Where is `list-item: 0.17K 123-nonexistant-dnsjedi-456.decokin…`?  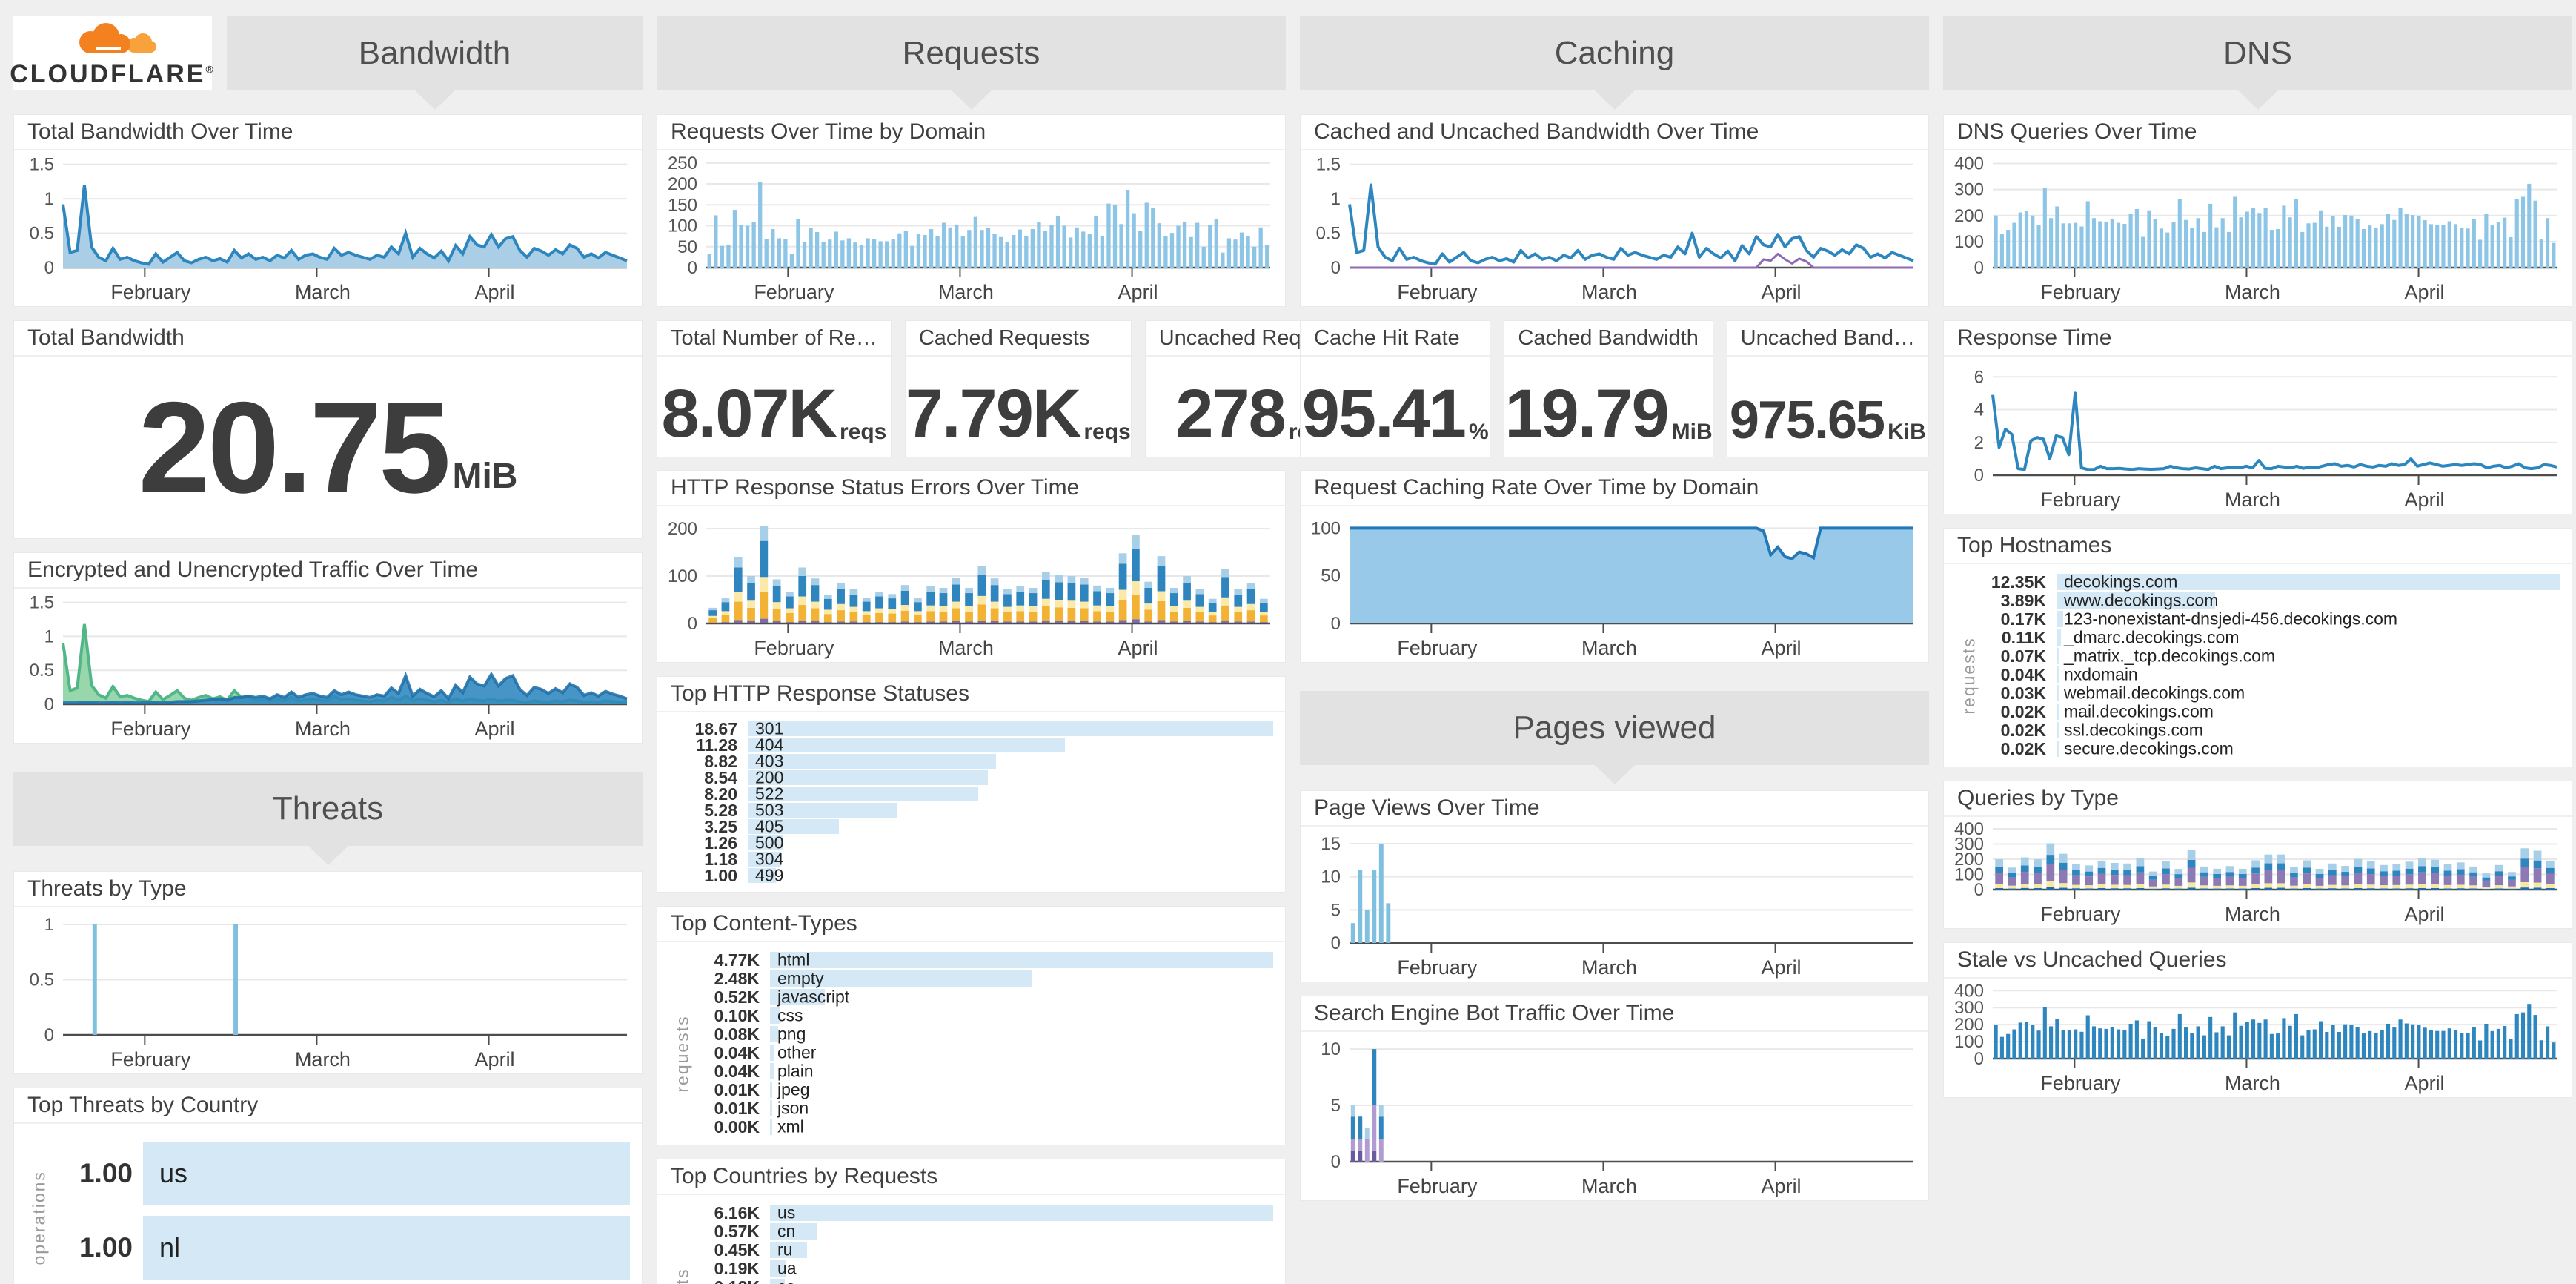
list-item: 0.17K 123-nonexistant-dnsjedi-456.decokin… is located at coordinates (2268, 619).